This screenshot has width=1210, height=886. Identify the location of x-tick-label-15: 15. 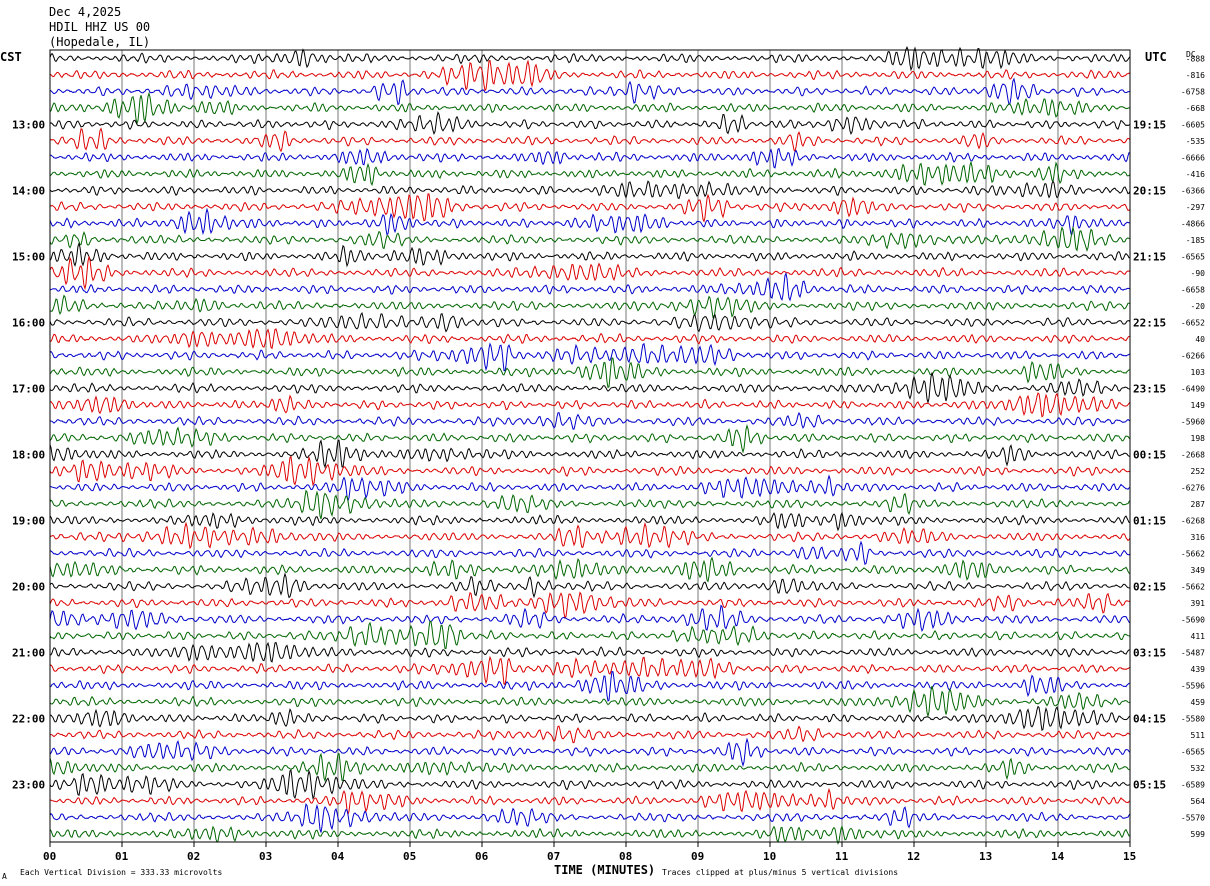
(1129, 856).